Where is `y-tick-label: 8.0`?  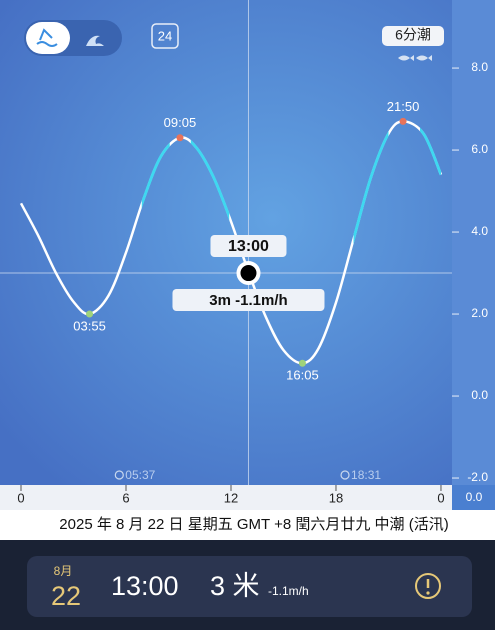
y-tick-label: 8.0 is located at coordinates (479, 67).